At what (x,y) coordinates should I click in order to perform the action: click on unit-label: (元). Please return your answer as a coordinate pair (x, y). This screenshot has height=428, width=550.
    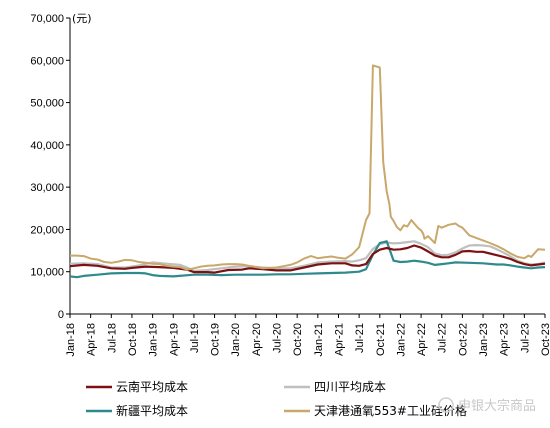
    Looking at the image, I should click on (82, 18).